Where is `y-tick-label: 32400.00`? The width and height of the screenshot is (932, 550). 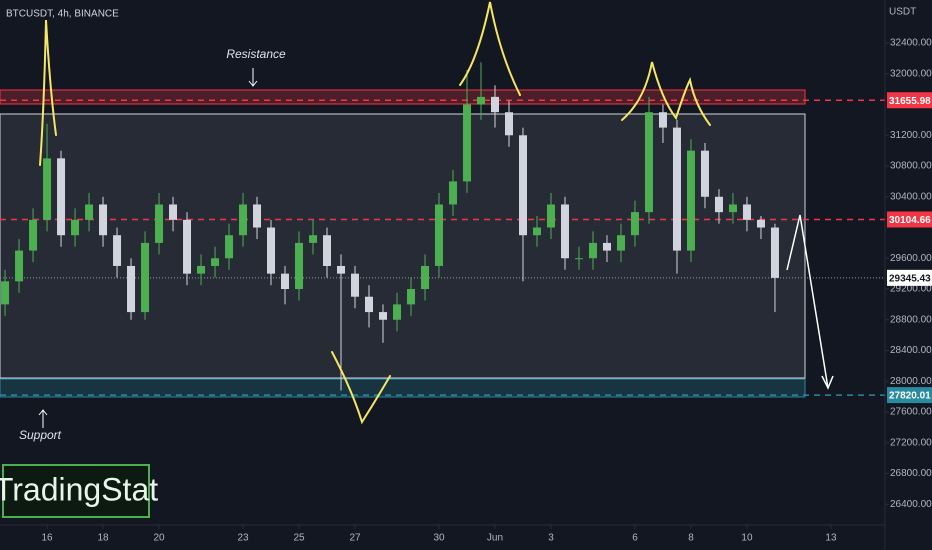
y-tick-label: 32400.00 is located at coordinates (911, 43).